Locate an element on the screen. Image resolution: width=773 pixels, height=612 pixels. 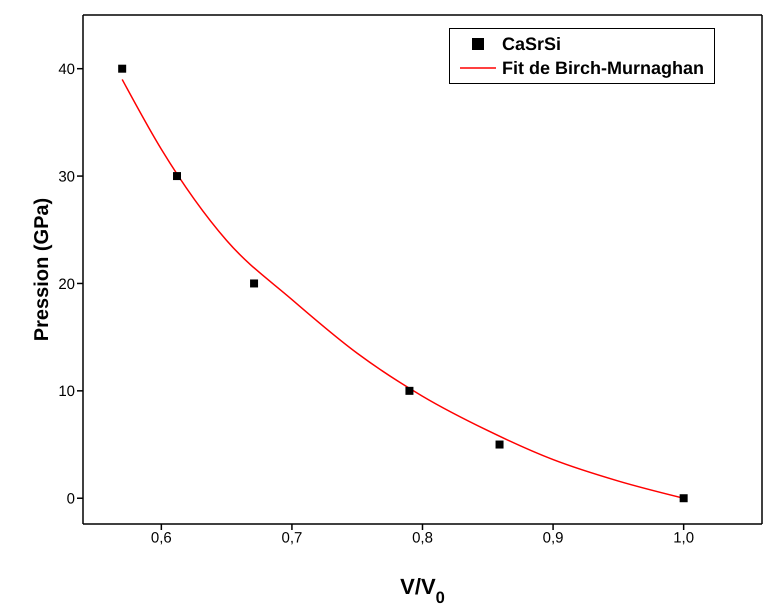
y-tick-label: 0 is located at coordinates (70, 499).